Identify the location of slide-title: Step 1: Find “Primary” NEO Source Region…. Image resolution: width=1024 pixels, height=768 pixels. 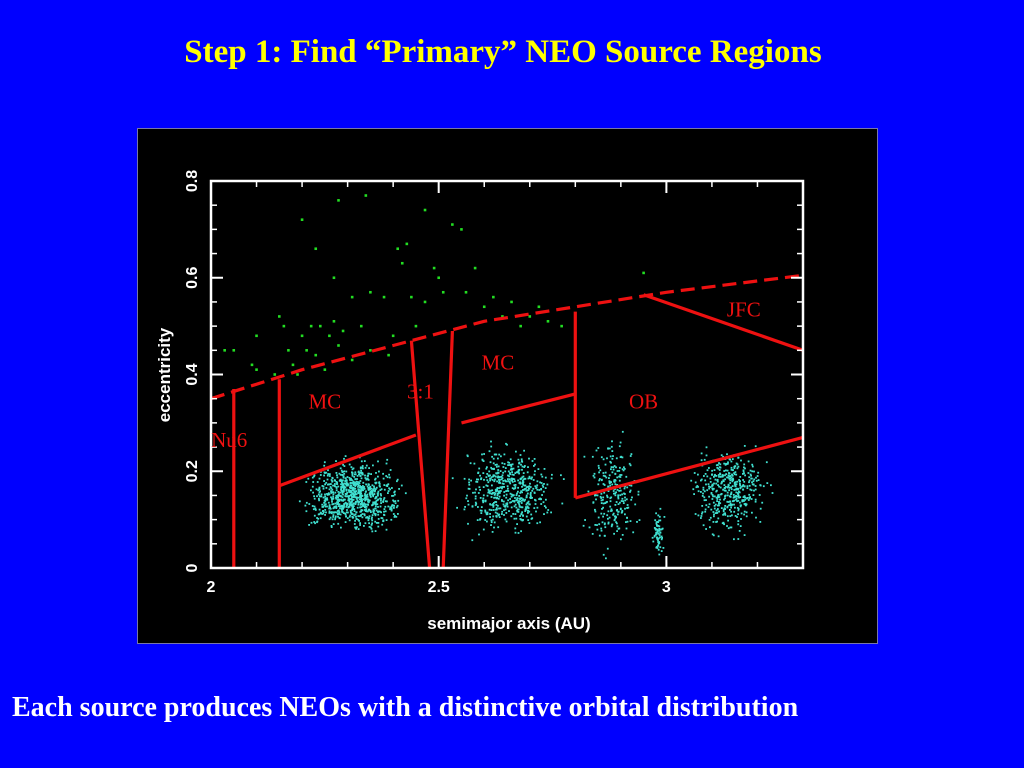
(503, 52).